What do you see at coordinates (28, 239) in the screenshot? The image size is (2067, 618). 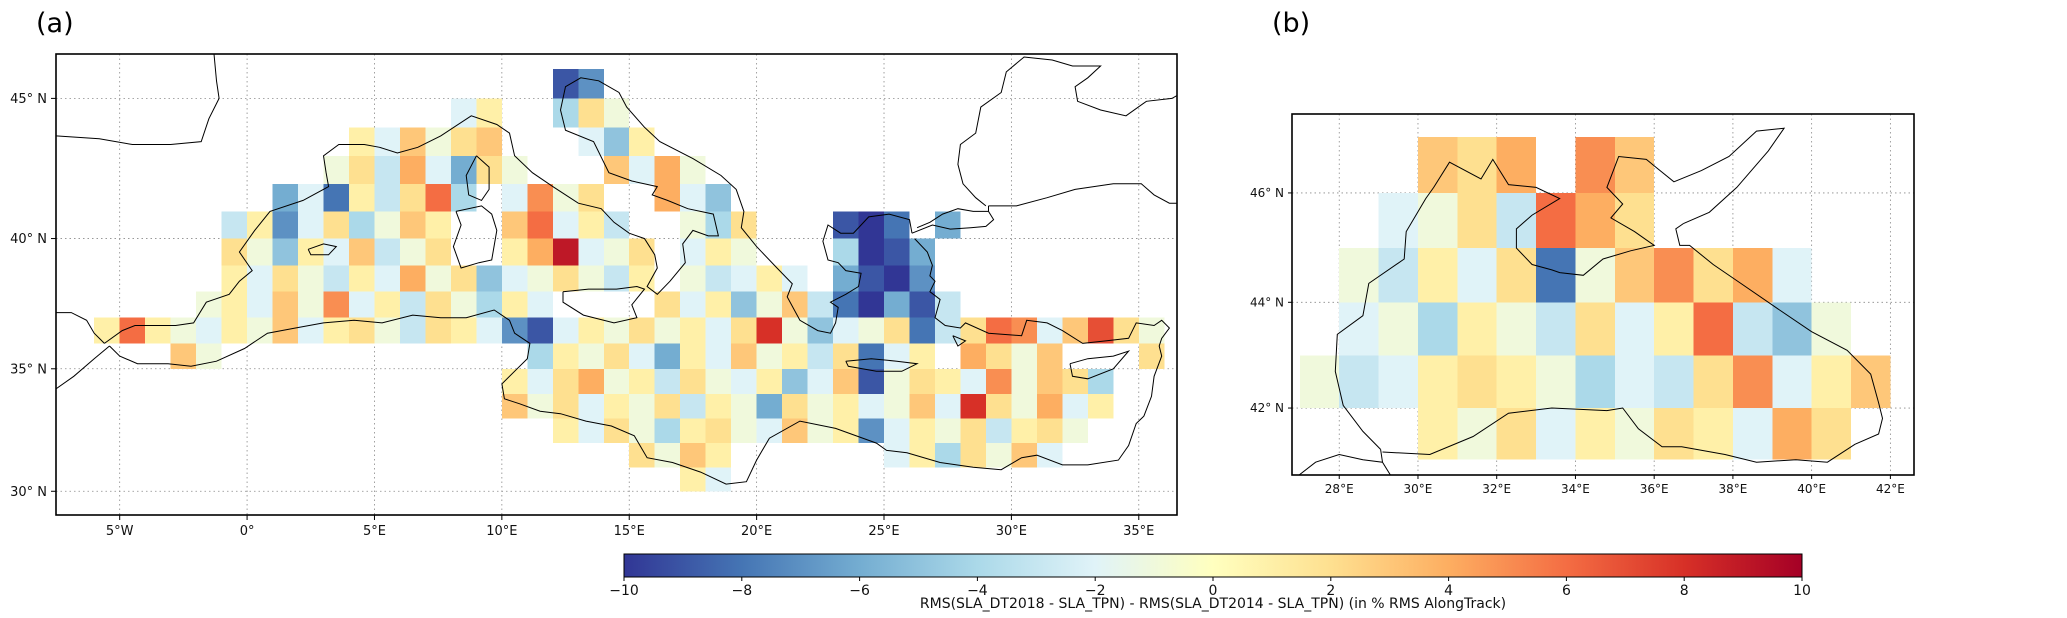 I see `y-tick-label: 40° N` at bounding box center [28, 239].